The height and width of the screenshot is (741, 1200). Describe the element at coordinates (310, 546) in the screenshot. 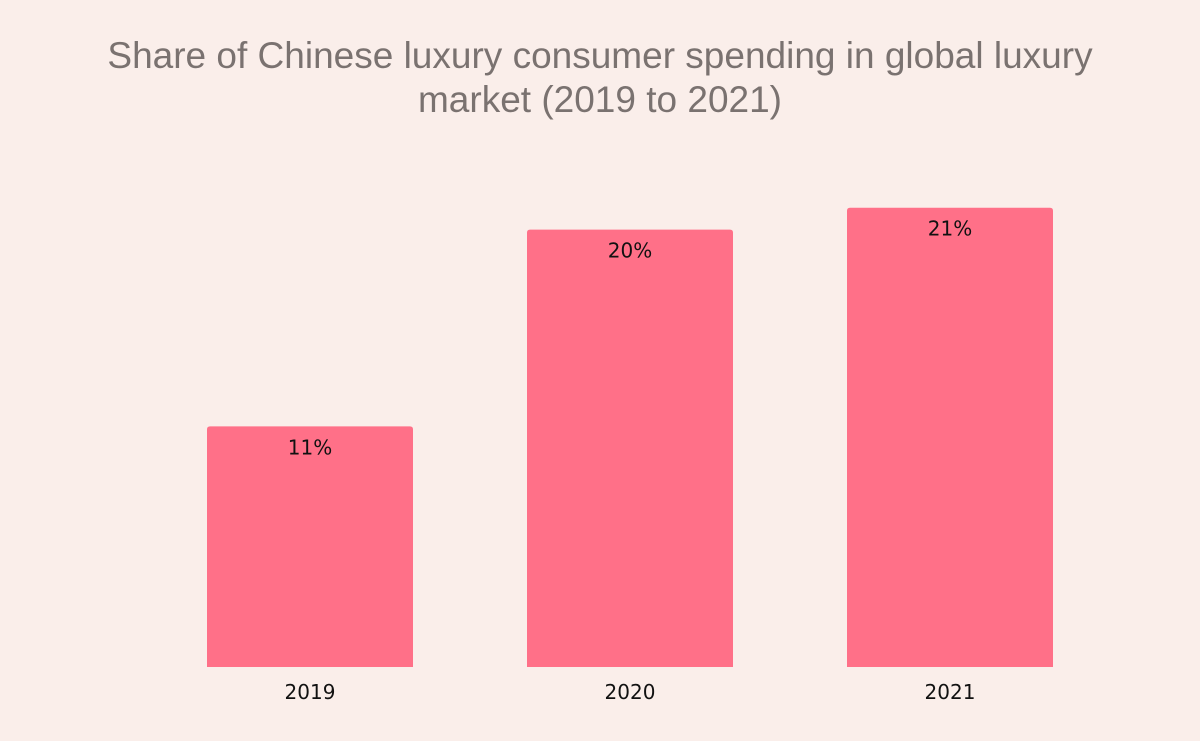

I see `bar-2019` at that location.